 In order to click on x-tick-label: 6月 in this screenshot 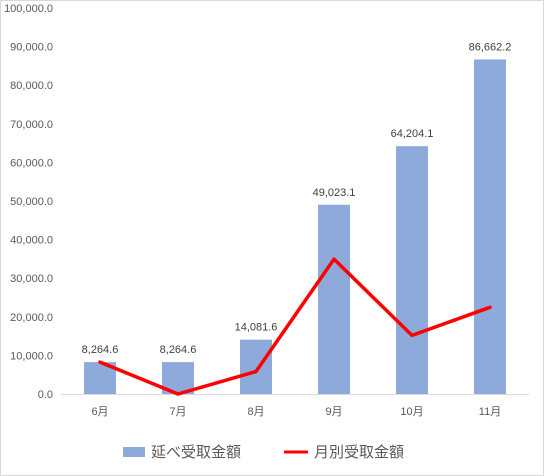, I will do `click(99, 412)`.